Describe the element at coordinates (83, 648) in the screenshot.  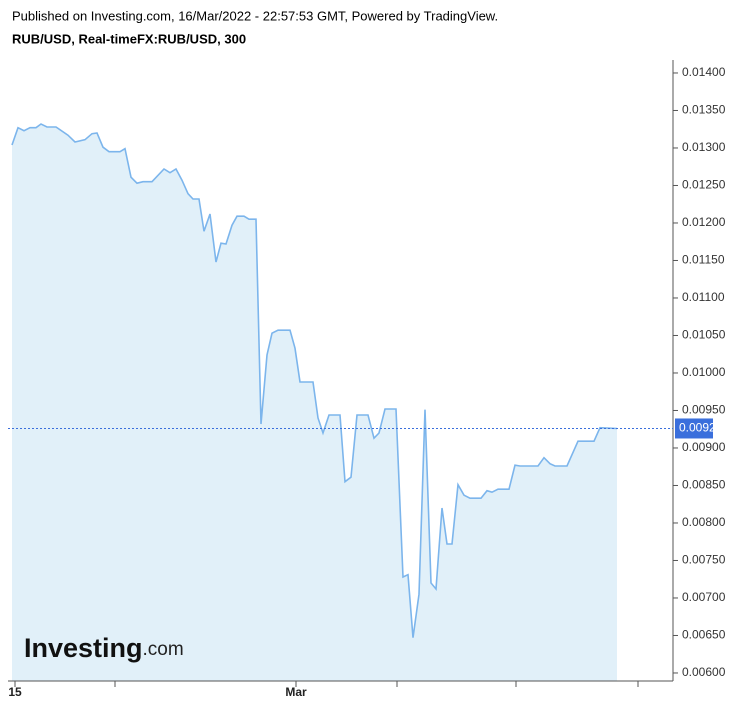
I see `watermark-brand: Investing` at that location.